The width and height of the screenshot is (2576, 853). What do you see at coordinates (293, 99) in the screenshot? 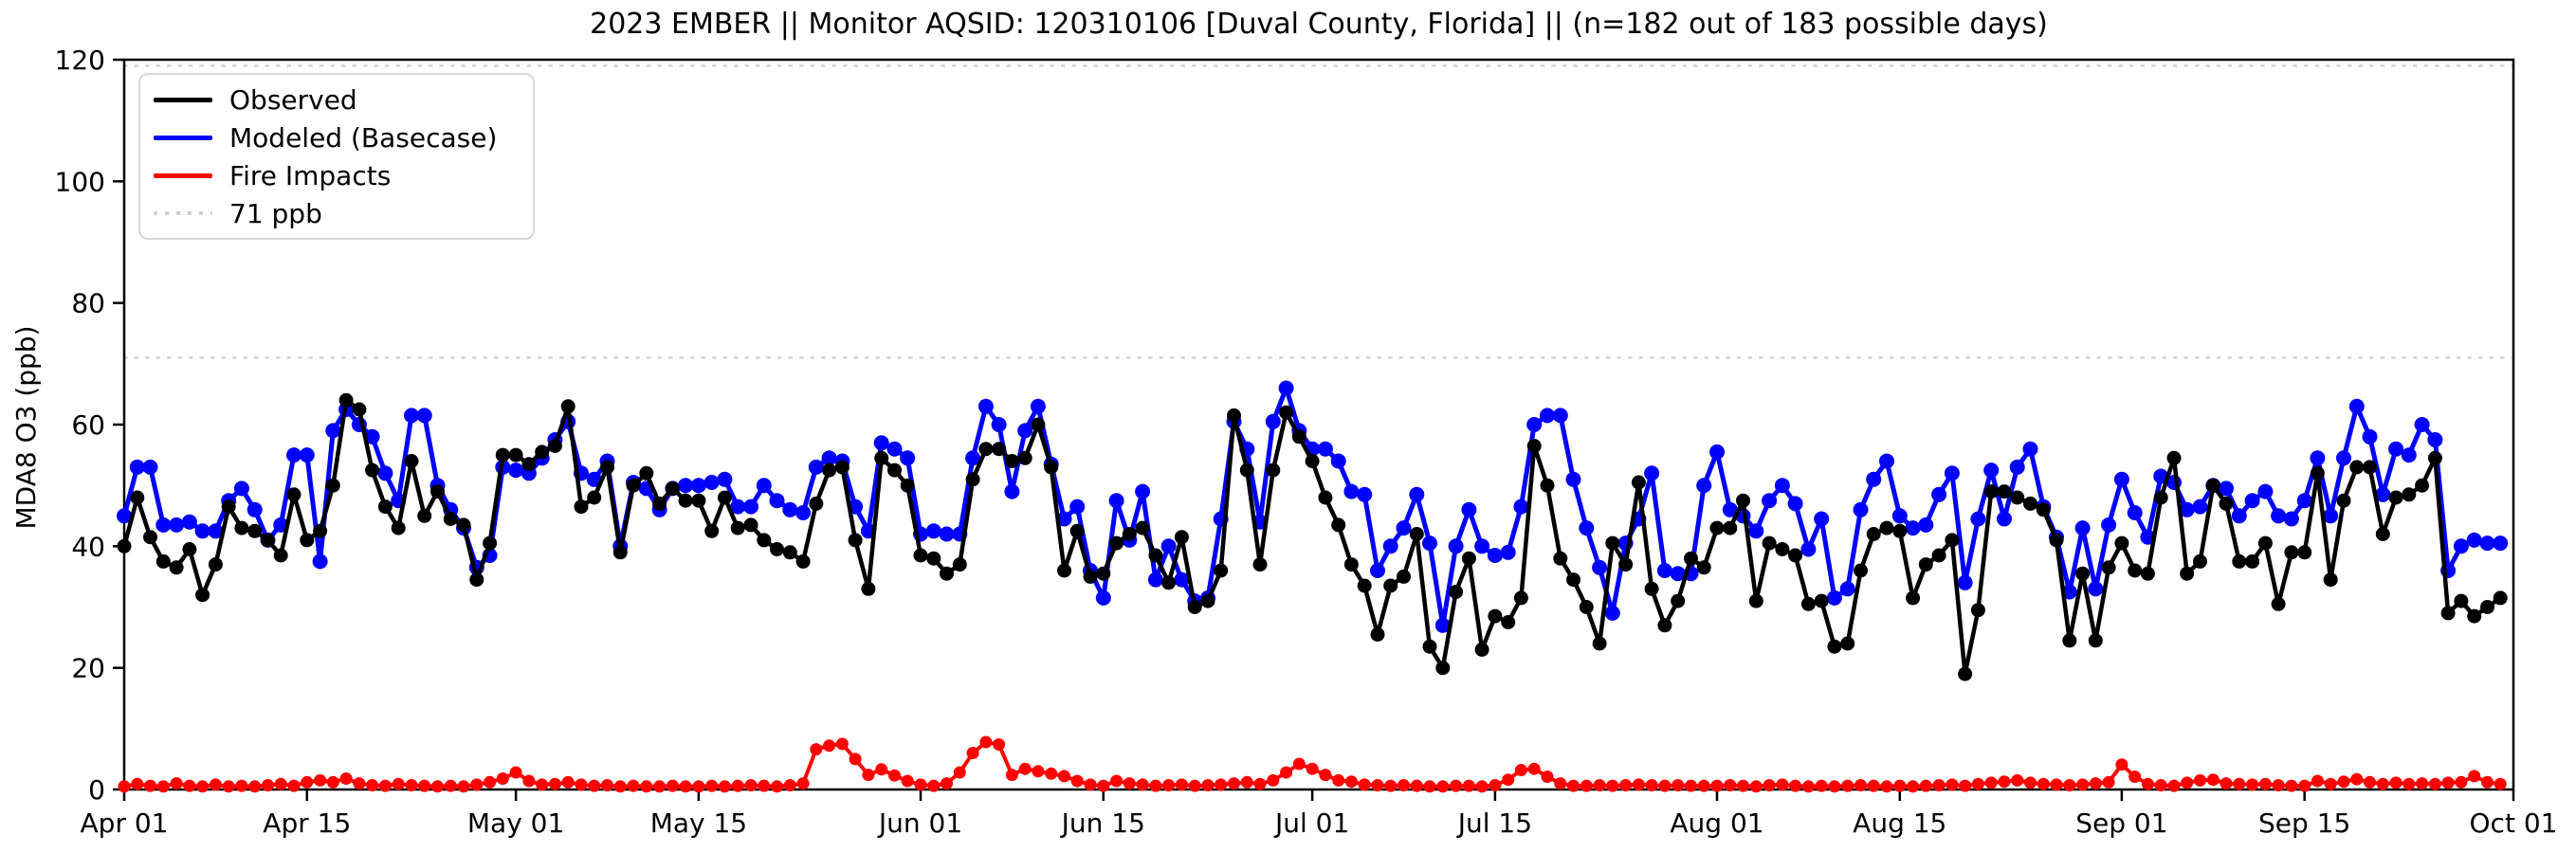
I see `legend-label: Observed` at bounding box center [293, 99].